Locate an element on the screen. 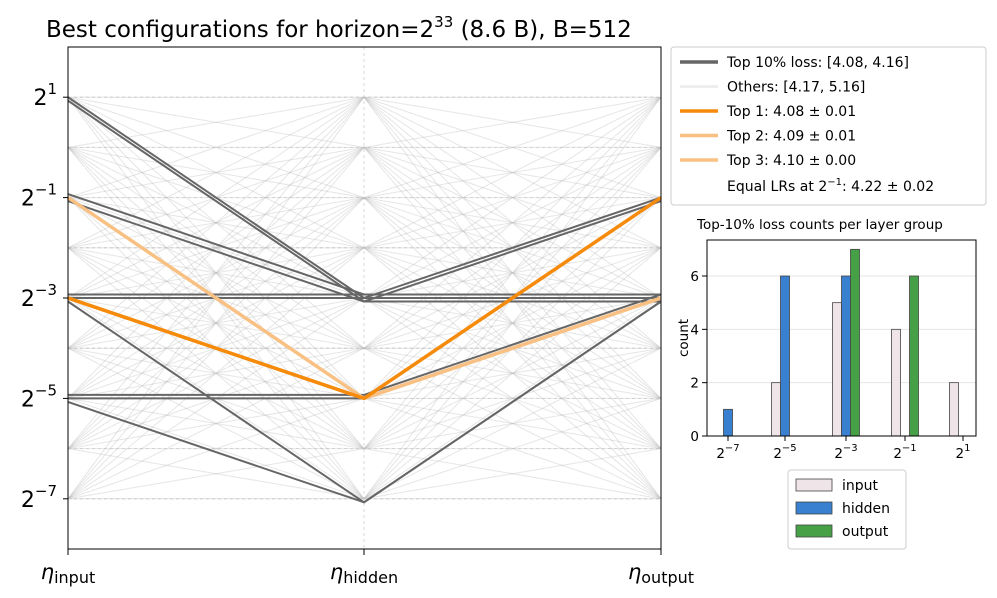 The image size is (997, 598). bar-chart-title: Top-10% loss counts per layer group is located at coordinates (819, 225).